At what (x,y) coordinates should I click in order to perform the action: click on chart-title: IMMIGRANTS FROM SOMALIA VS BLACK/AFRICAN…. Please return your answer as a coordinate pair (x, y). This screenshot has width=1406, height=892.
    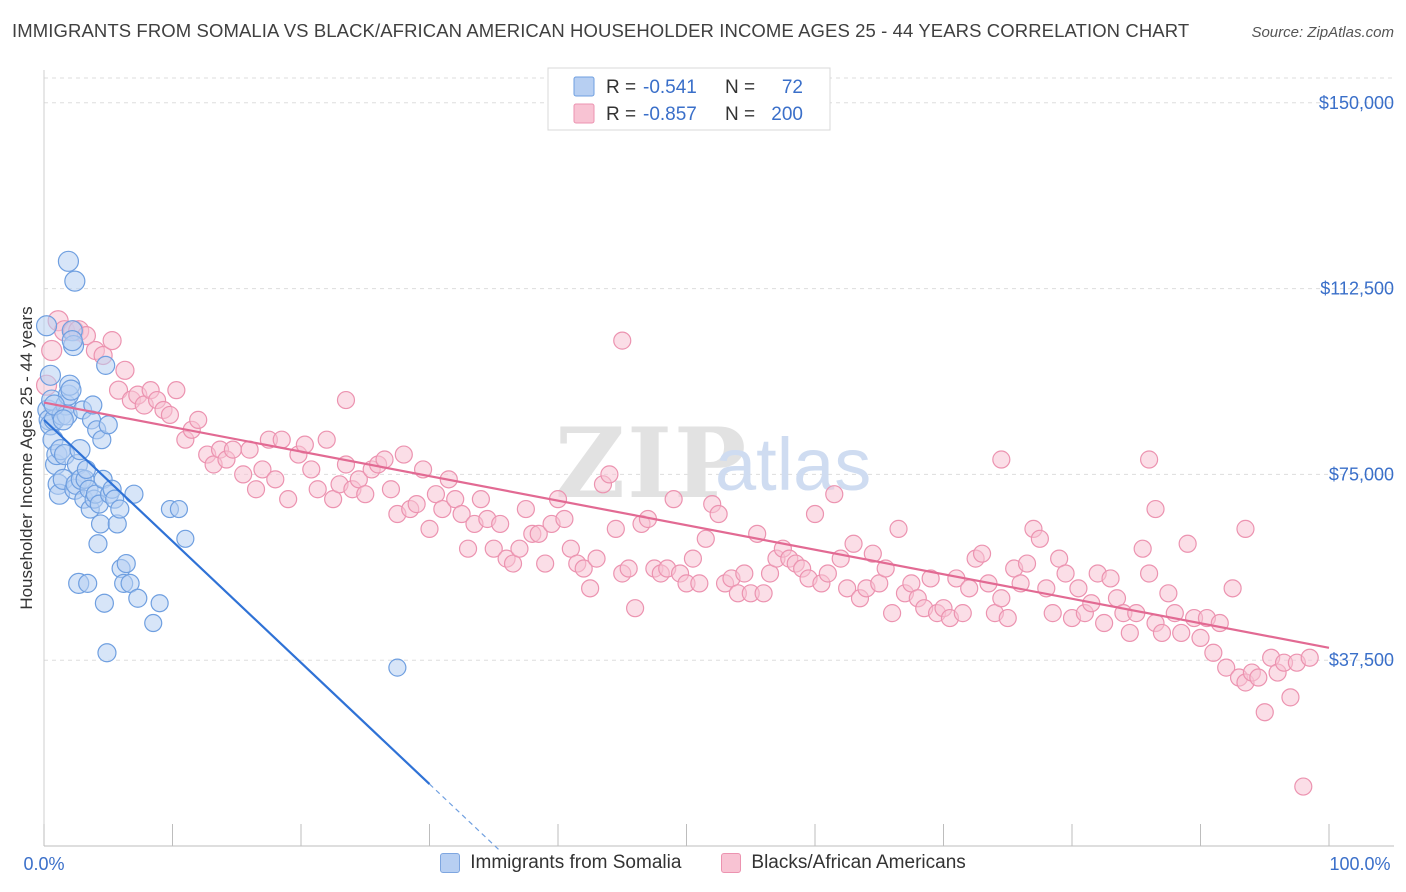
    Looking at the image, I should click on (601, 30).